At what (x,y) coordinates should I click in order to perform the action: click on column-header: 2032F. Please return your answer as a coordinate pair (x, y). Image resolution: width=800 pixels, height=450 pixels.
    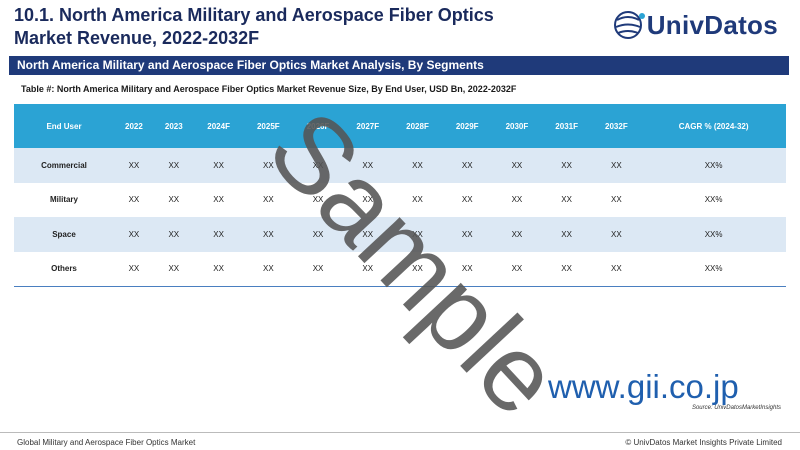
    Looking at the image, I should click on (616, 126).